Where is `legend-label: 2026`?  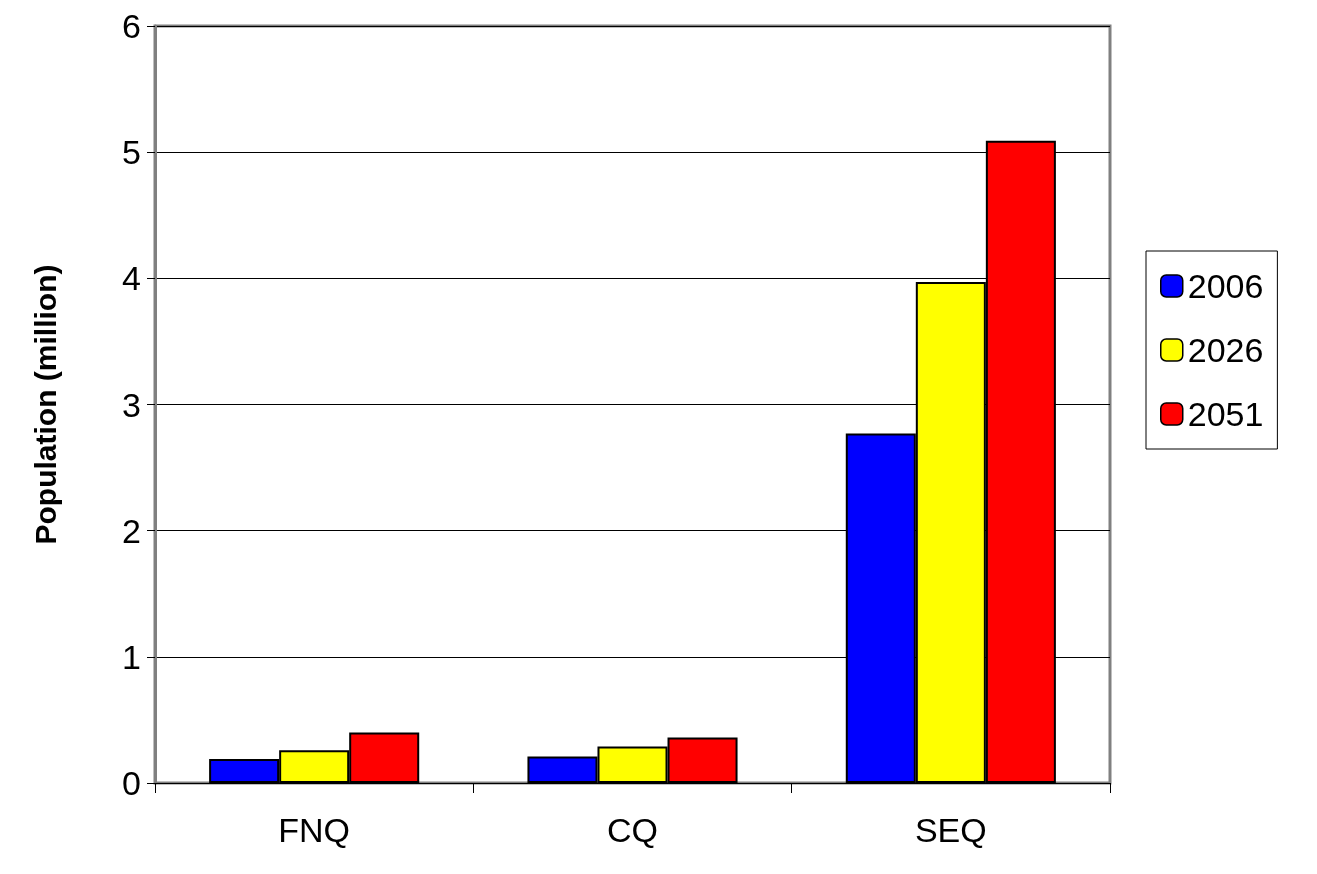 legend-label: 2026 is located at coordinates (1225, 350).